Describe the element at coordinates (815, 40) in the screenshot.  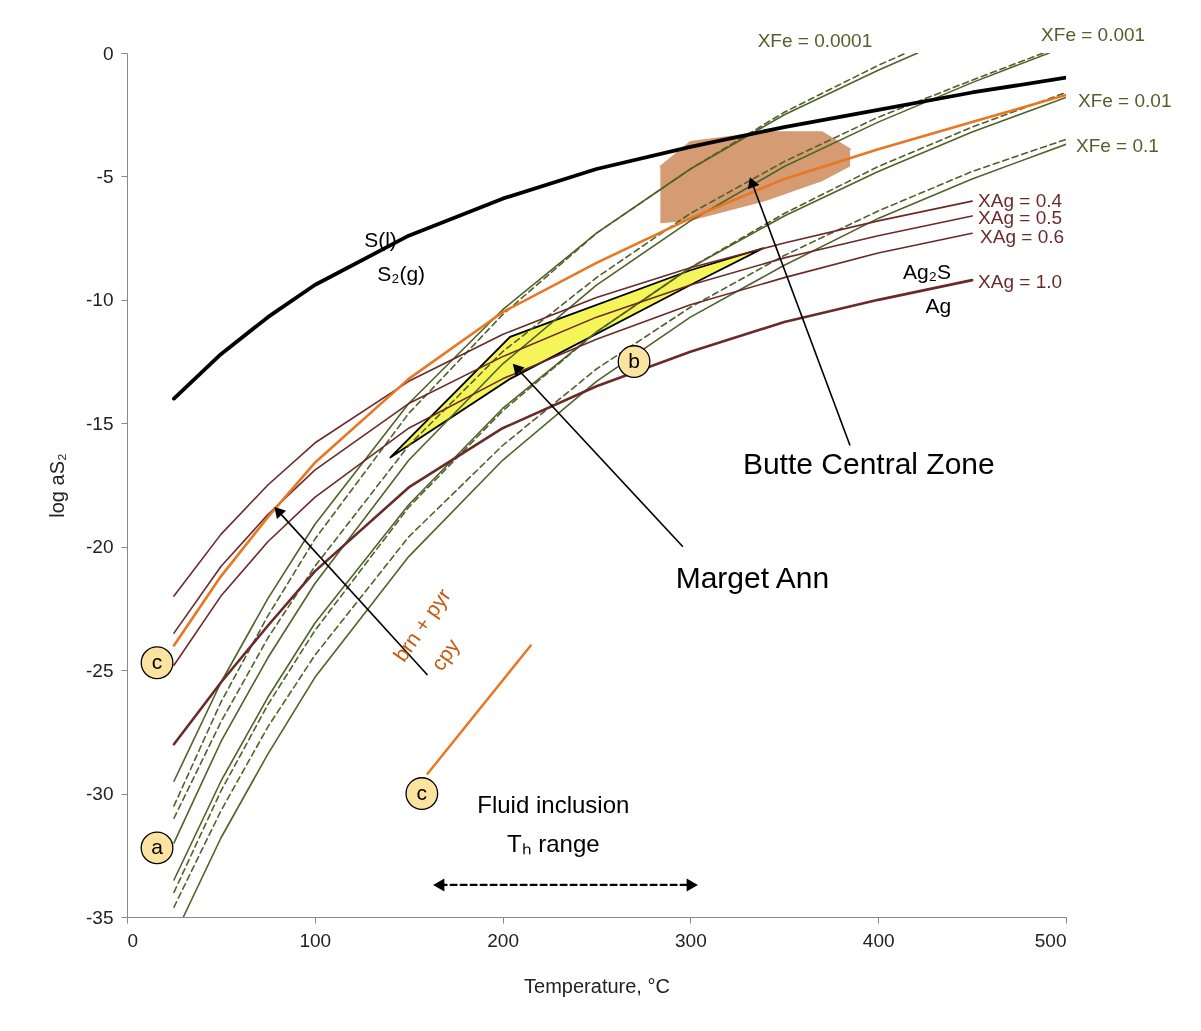
I see `series-label: XFe = 0.0001` at that location.